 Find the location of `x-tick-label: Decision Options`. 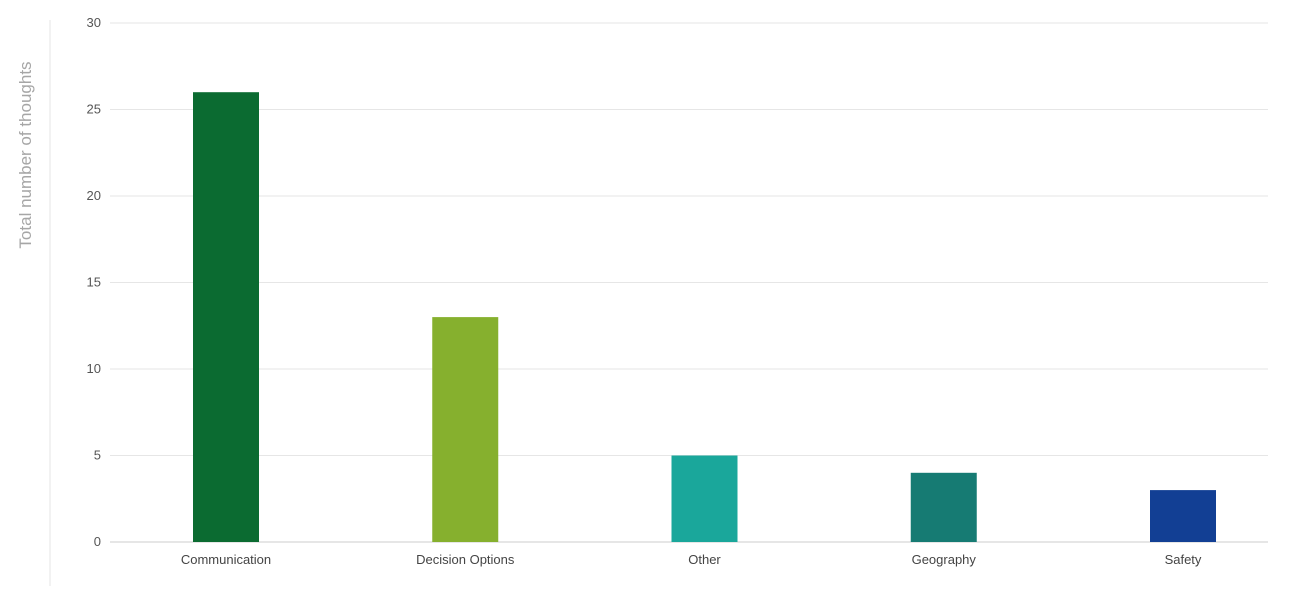

x-tick-label: Decision Options is located at coordinates (465, 559).